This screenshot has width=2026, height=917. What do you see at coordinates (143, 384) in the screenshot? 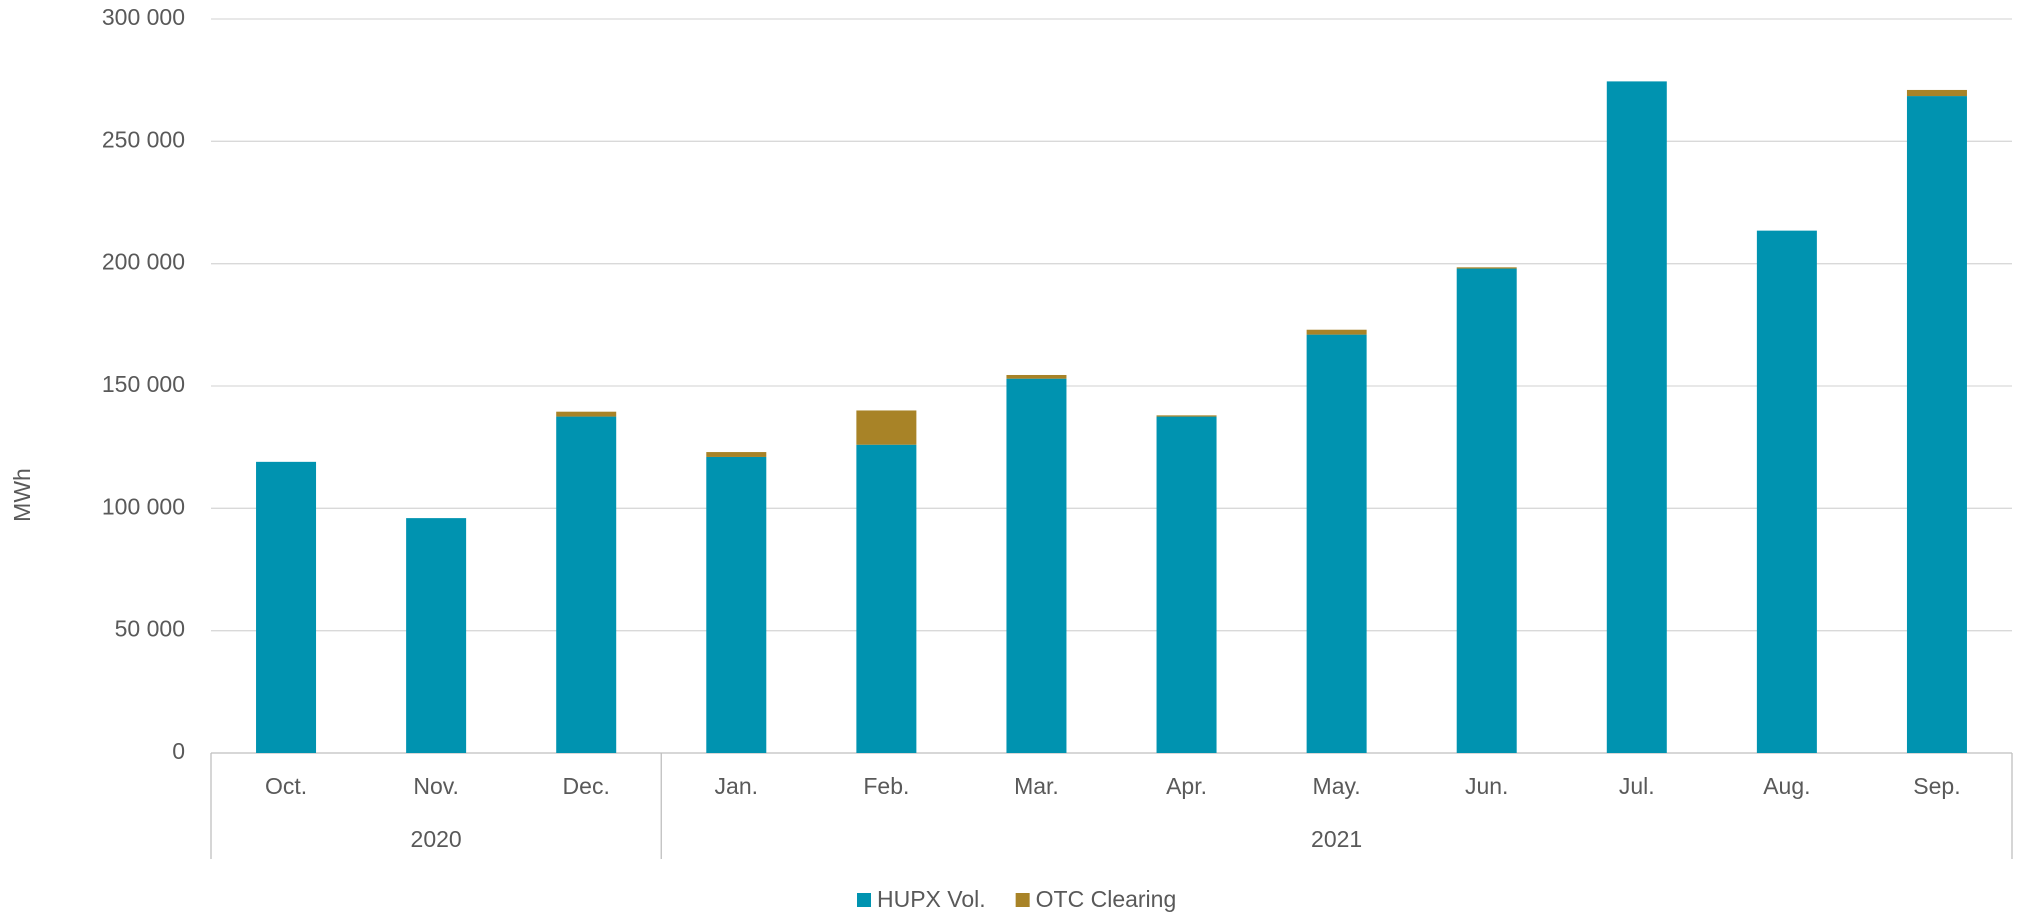
I see `y-tick-label: 150 000` at bounding box center [143, 384].